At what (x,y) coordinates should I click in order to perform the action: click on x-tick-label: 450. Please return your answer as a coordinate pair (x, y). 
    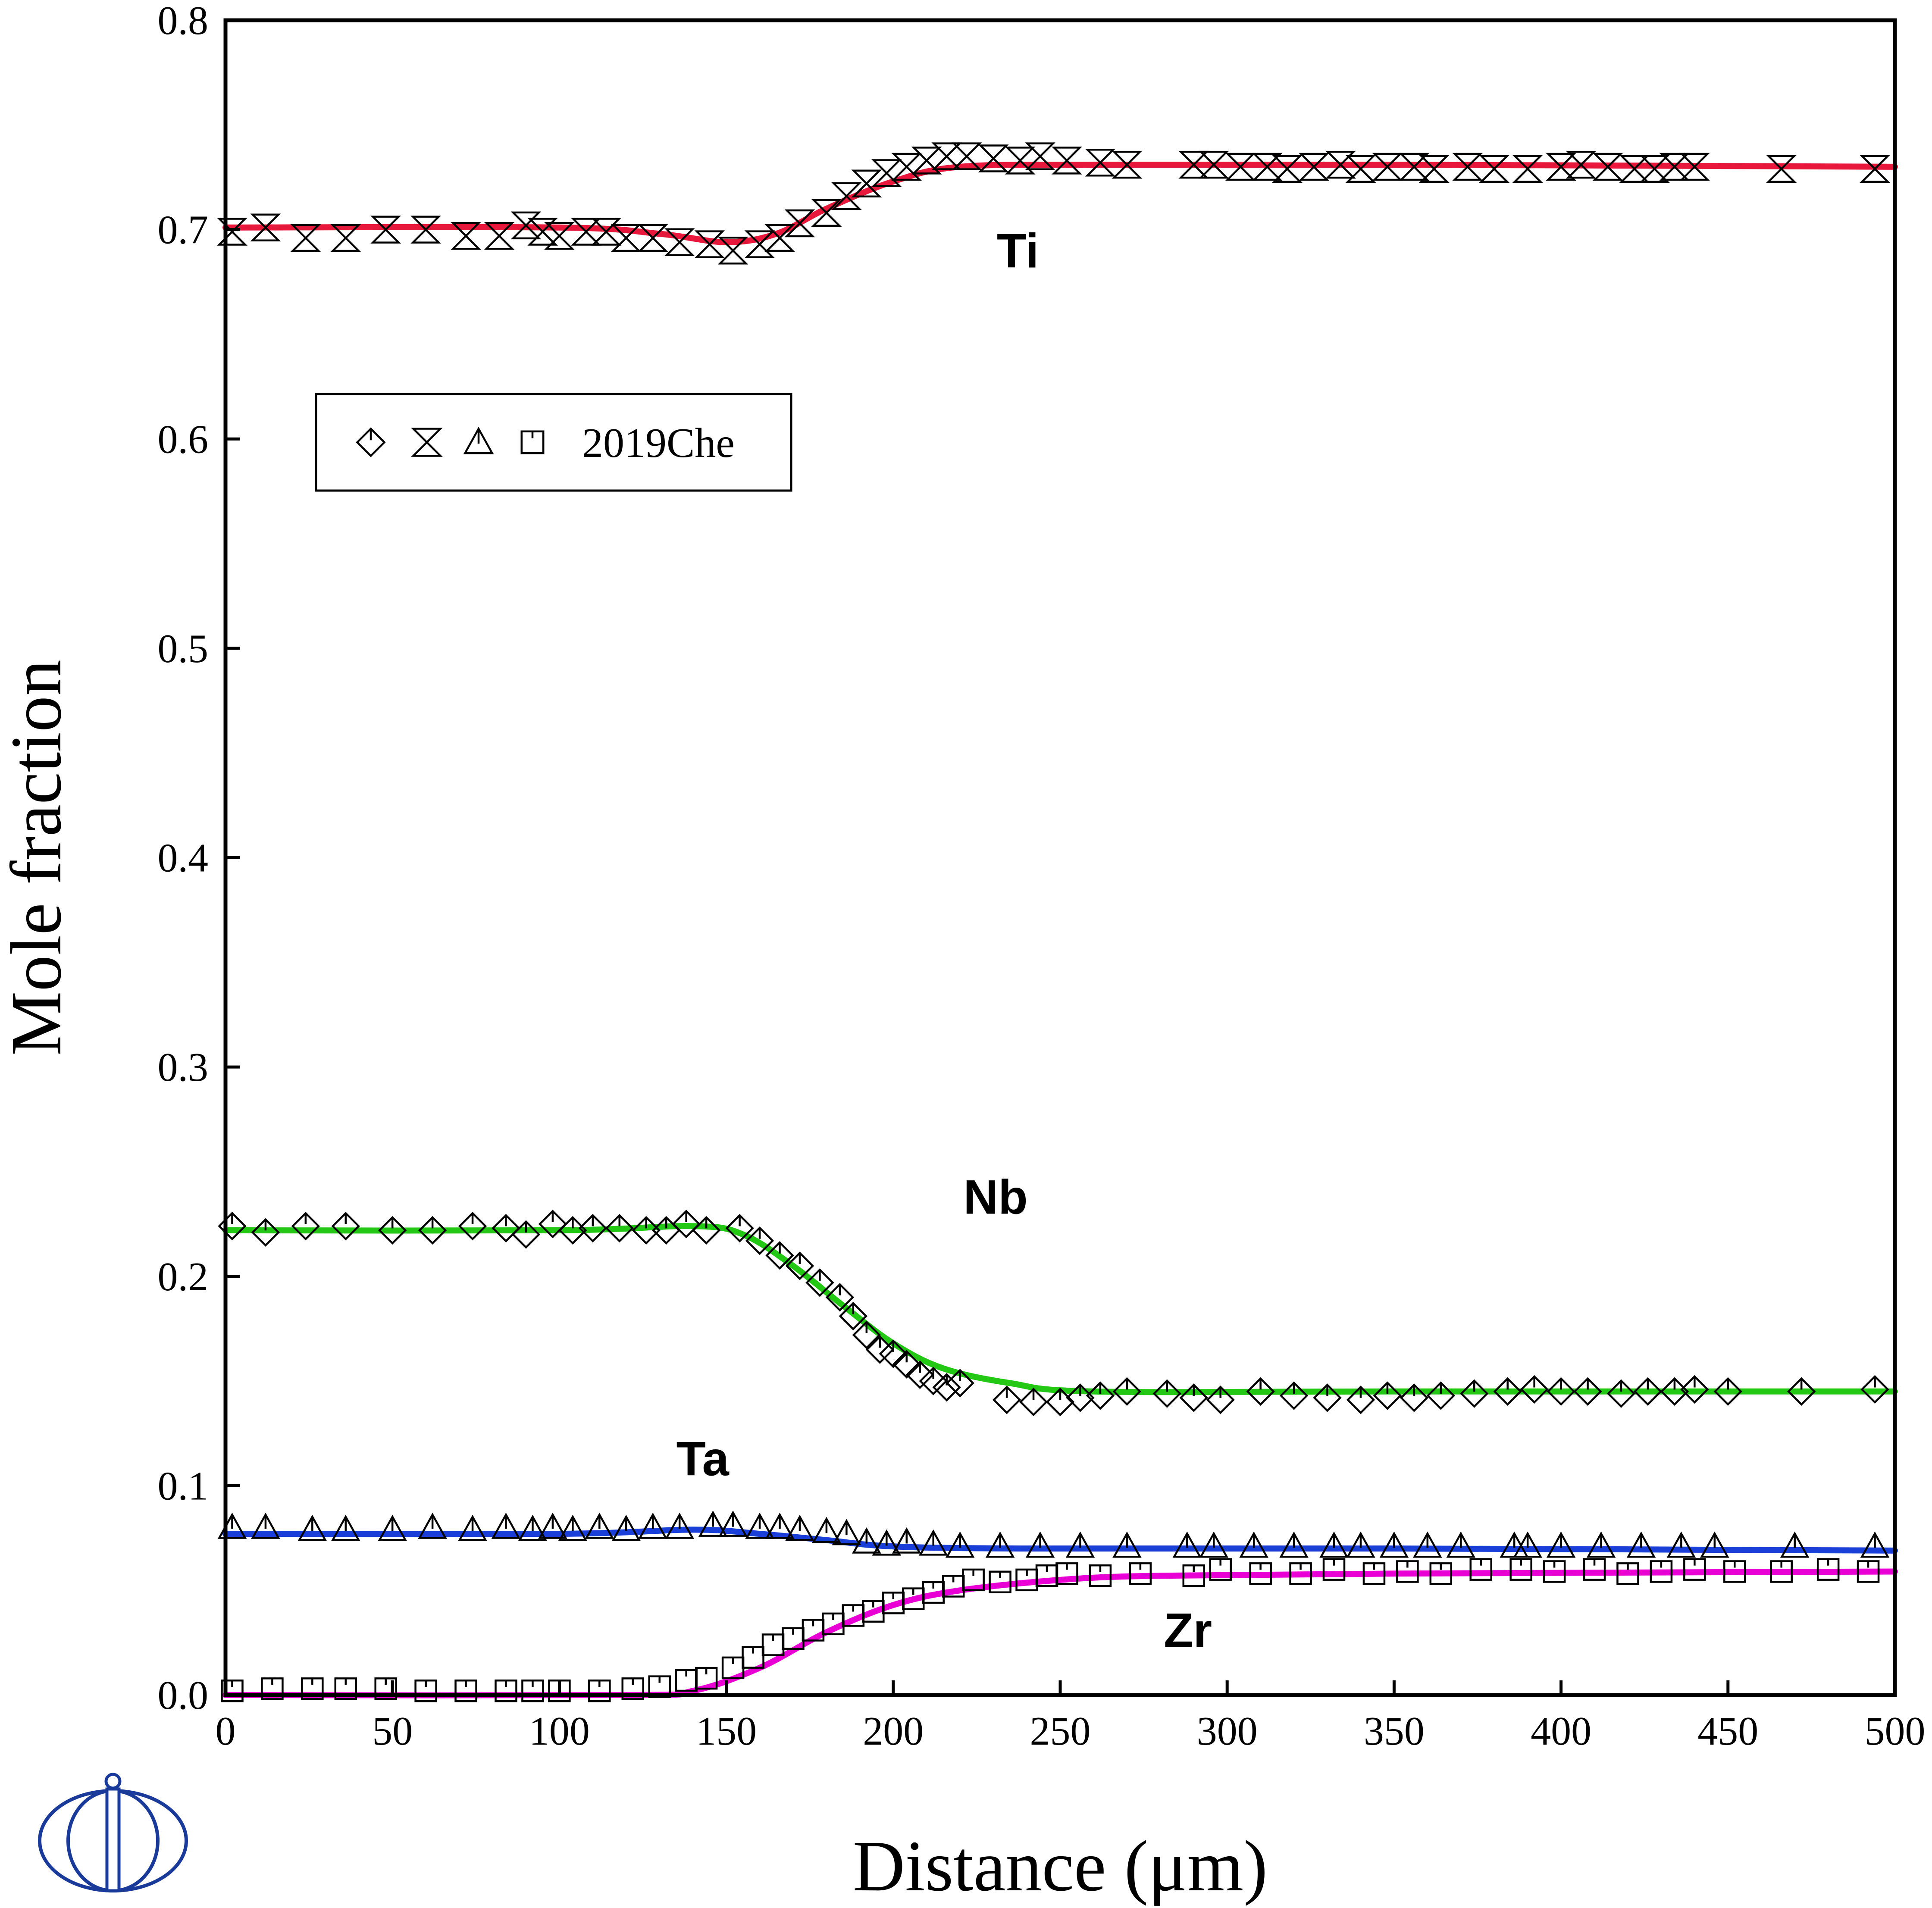
    Looking at the image, I should click on (1727, 1732).